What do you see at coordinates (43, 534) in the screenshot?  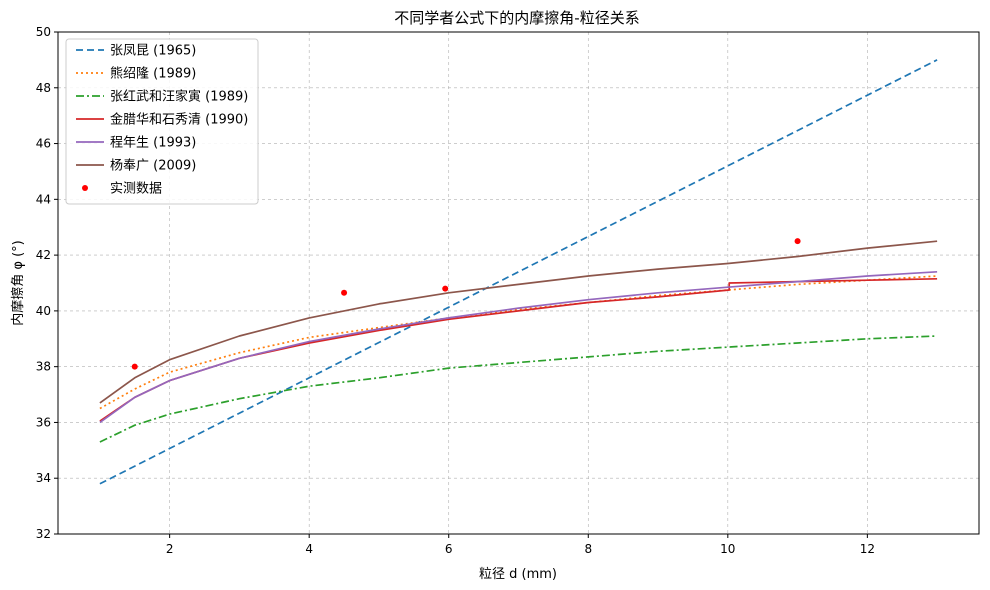 I see `y-tick-label: 32` at bounding box center [43, 534].